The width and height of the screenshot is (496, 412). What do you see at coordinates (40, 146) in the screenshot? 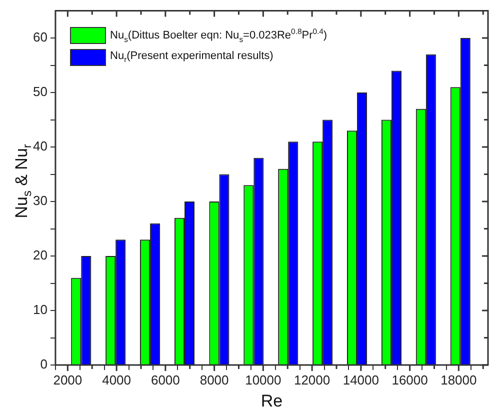
I see `y-tick-label: 40` at bounding box center [40, 146].